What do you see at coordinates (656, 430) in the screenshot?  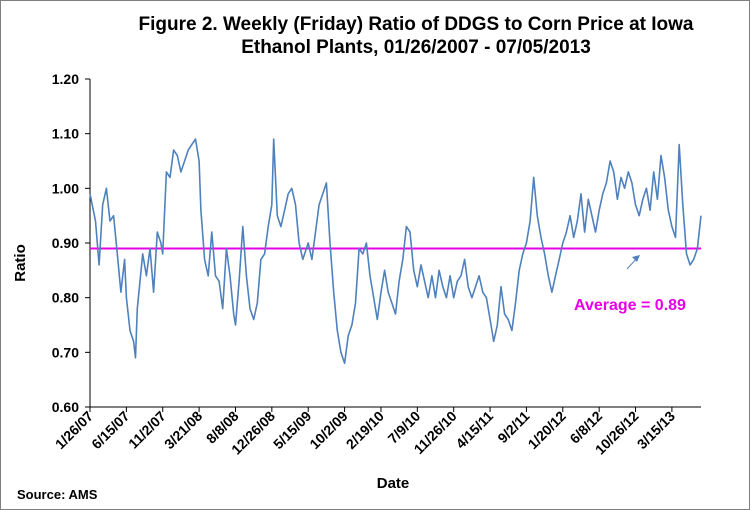 I see `x-tick-label: 3/15/13` at bounding box center [656, 430].